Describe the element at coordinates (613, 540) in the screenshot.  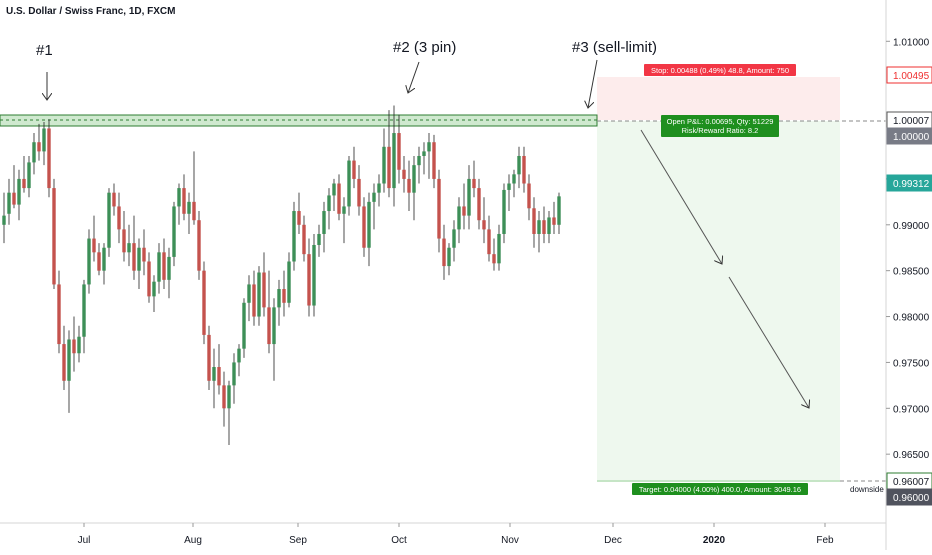
I see `x-tick-label: Dec` at that location.